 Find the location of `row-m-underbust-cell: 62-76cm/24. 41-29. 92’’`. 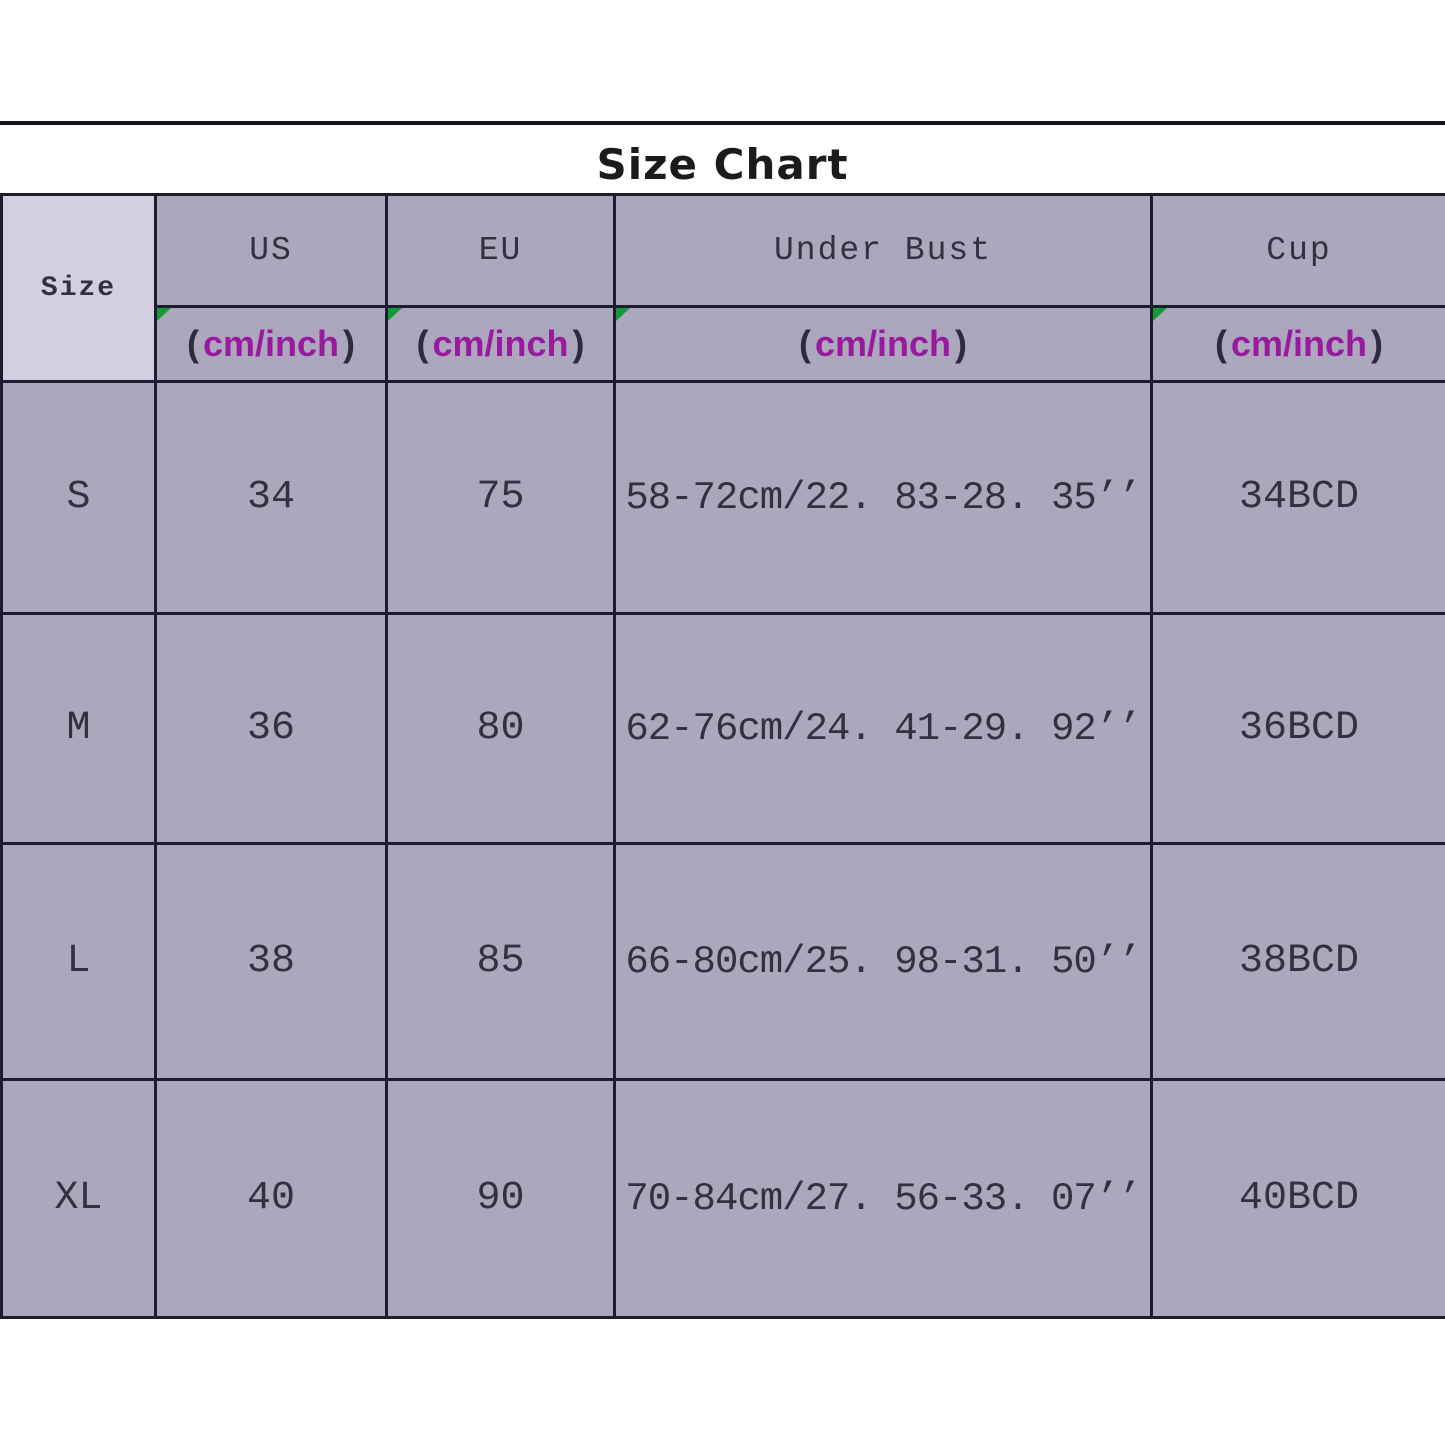

row-m-underbust-cell: 62-76cm/24. 41-29. 92’’ is located at coordinates (883, 728).